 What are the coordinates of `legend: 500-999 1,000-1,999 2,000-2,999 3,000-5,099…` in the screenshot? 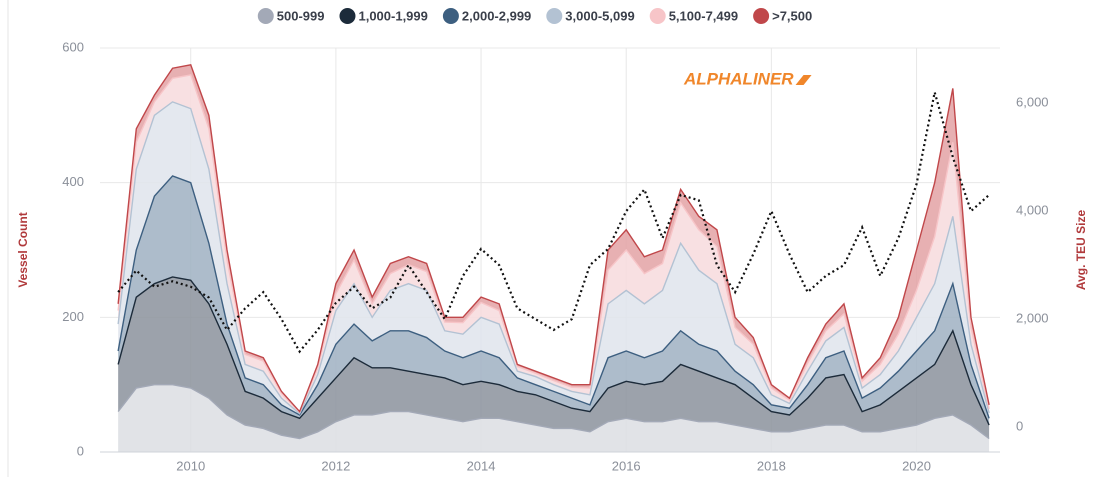 It's located at (534, 16).